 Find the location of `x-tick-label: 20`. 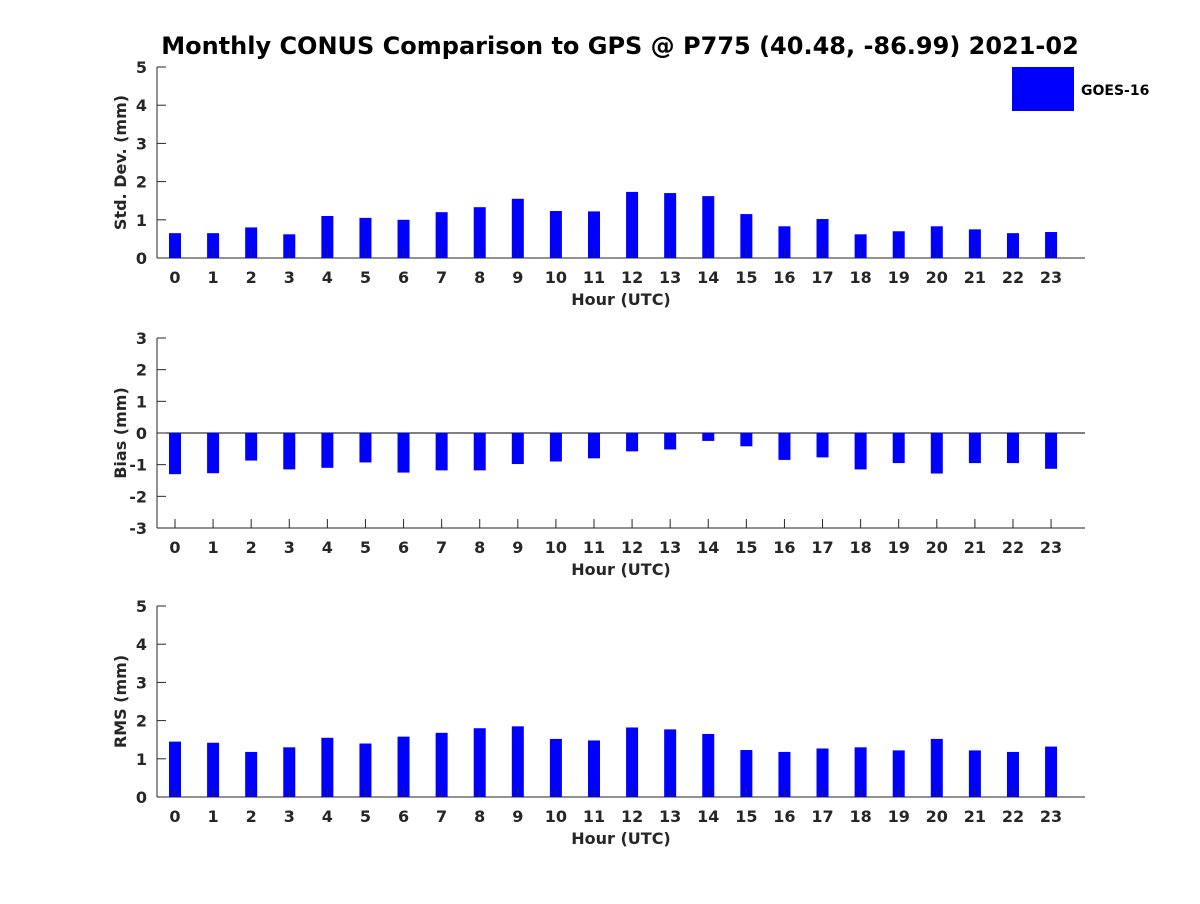

x-tick-label: 20 is located at coordinates (937, 547).